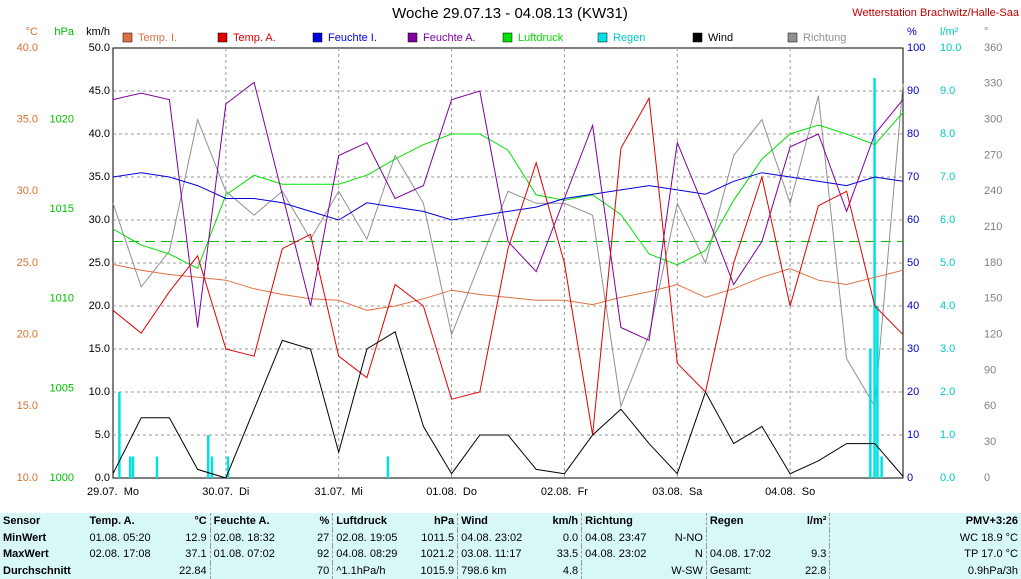  I want to click on stats-cell: 27, so click(311, 537).